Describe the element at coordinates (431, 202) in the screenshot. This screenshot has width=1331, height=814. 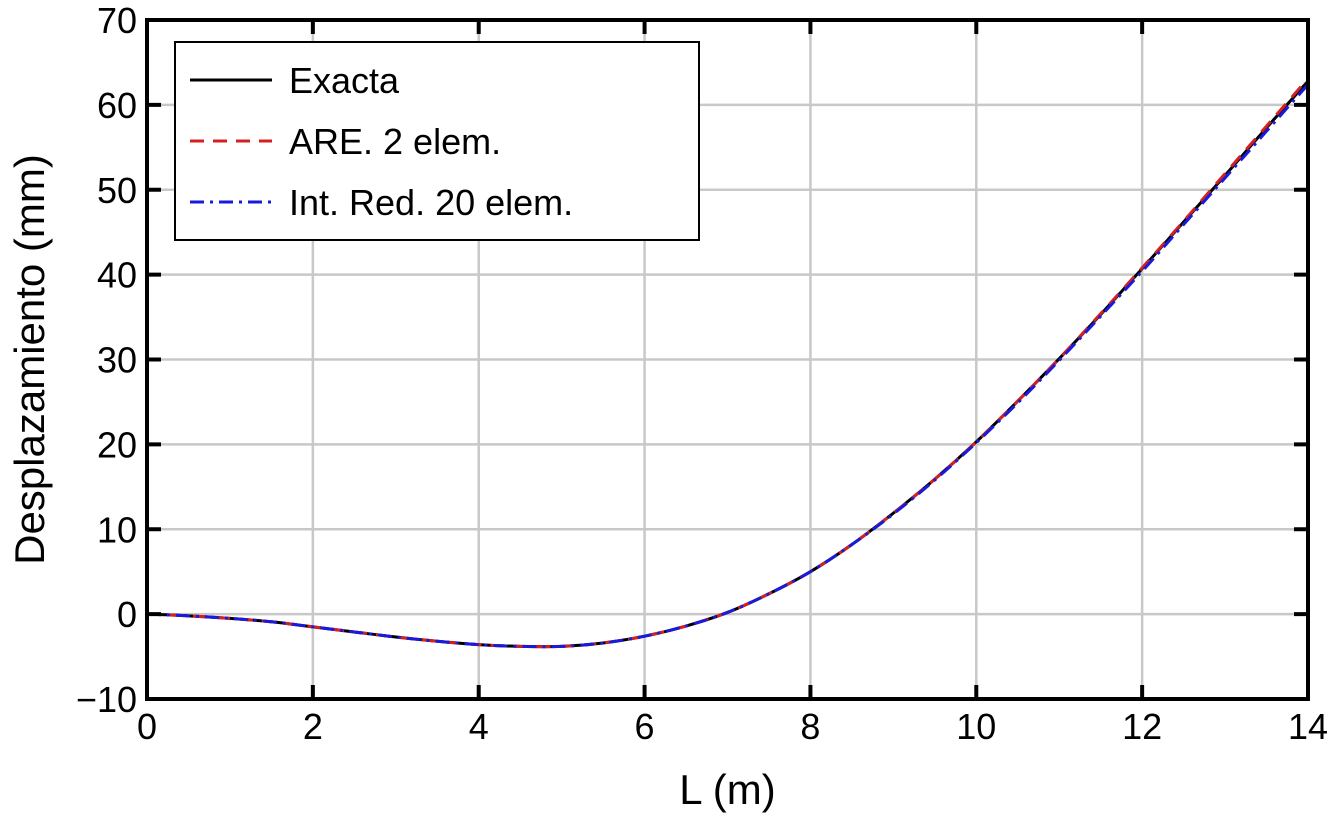
I see `legend-label: Int. Red. 20 elem.` at that location.